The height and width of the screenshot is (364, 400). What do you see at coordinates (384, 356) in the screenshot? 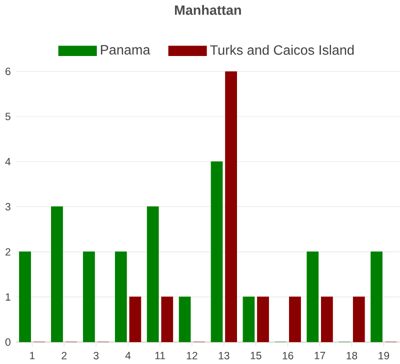
I see `x-tick-label: 19` at bounding box center [384, 356].